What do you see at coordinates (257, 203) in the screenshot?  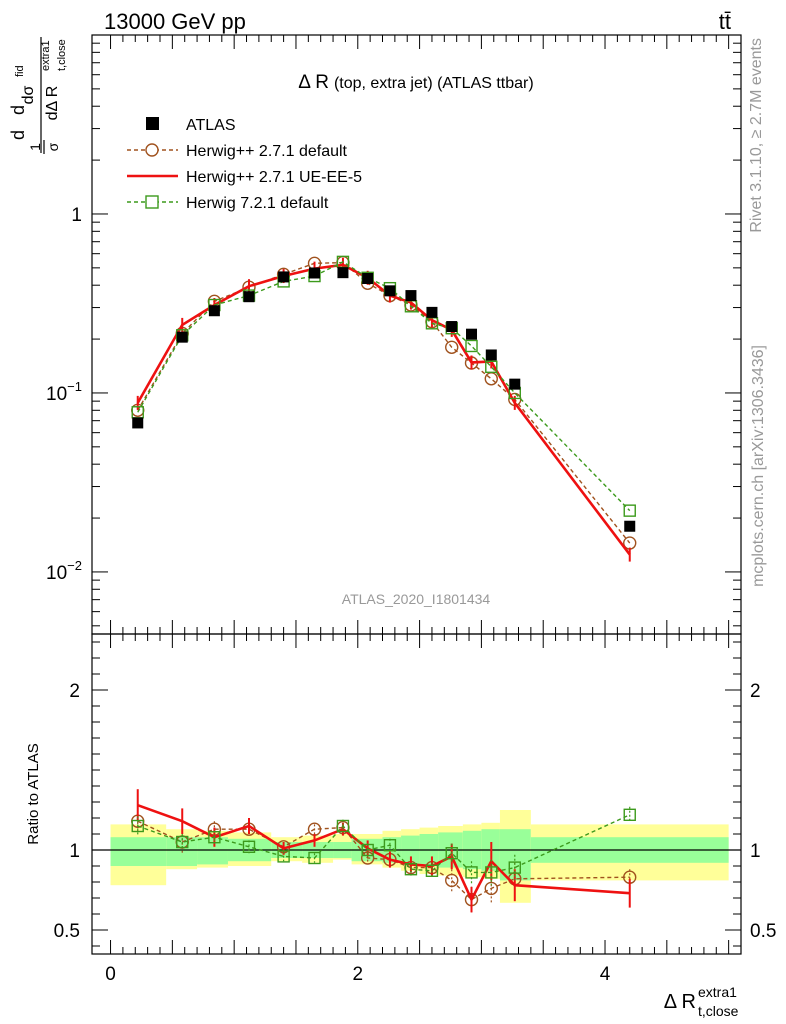 I see `legend-label-herwig721: Herwig 7.2.1 default` at bounding box center [257, 203].